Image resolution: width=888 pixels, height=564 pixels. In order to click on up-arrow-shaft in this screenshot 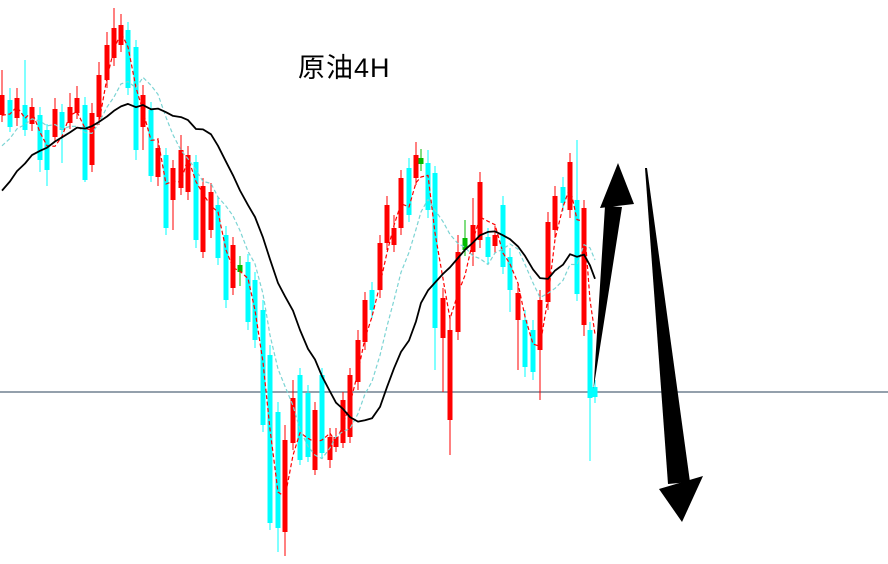, I will do `click(607, 297)`.